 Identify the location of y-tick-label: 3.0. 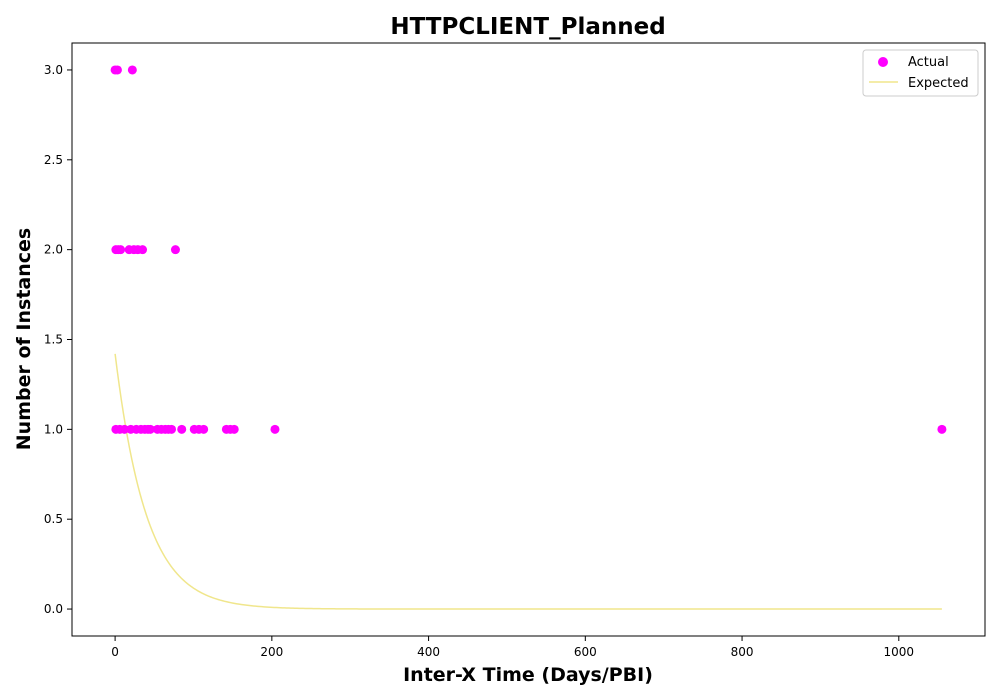
(53, 70).